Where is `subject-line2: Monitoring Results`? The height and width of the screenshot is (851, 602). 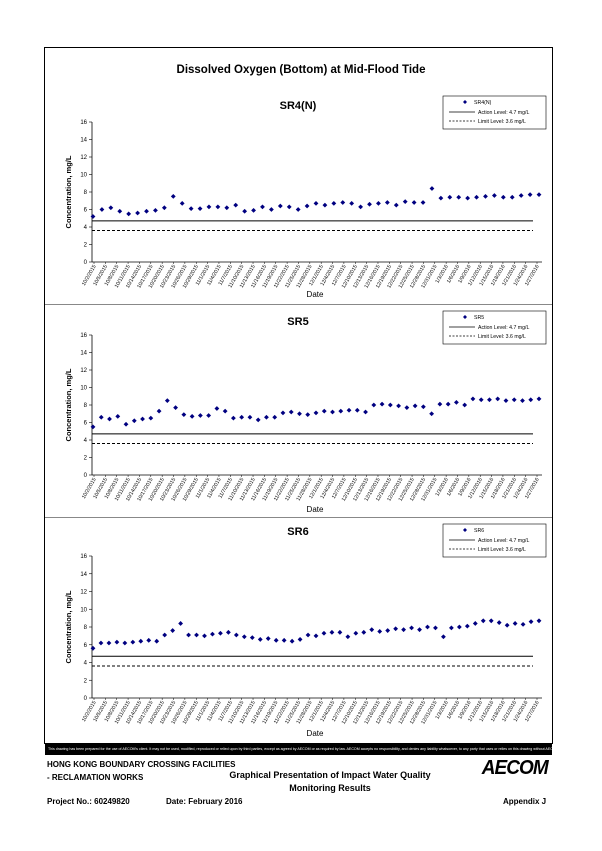 subject-line2: Monitoring Results is located at coordinates (330, 788).